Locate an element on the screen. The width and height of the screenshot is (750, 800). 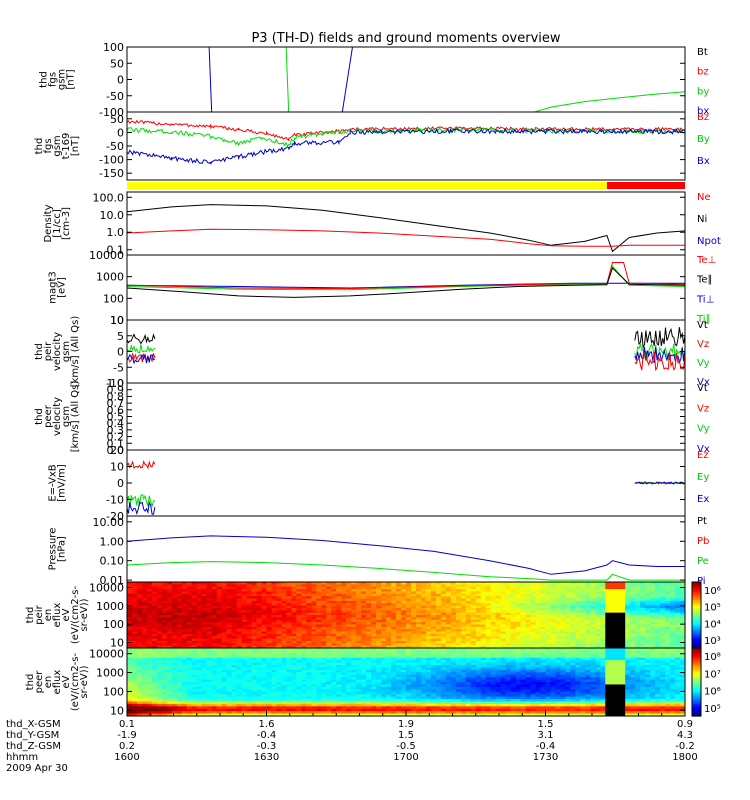
legend-entry: Pb is located at coordinates (703, 541).